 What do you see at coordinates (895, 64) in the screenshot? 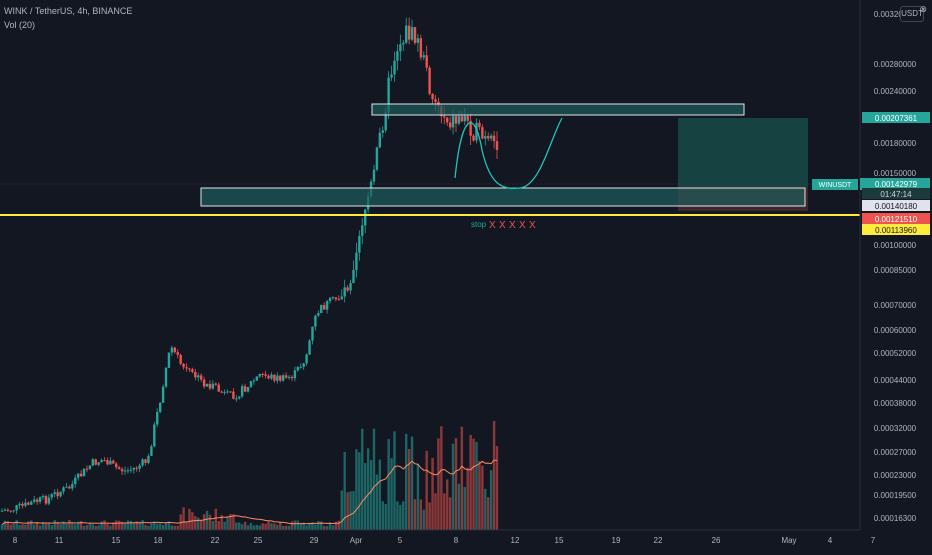
I see `price-tick-label: 0.00280000` at bounding box center [895, 64].